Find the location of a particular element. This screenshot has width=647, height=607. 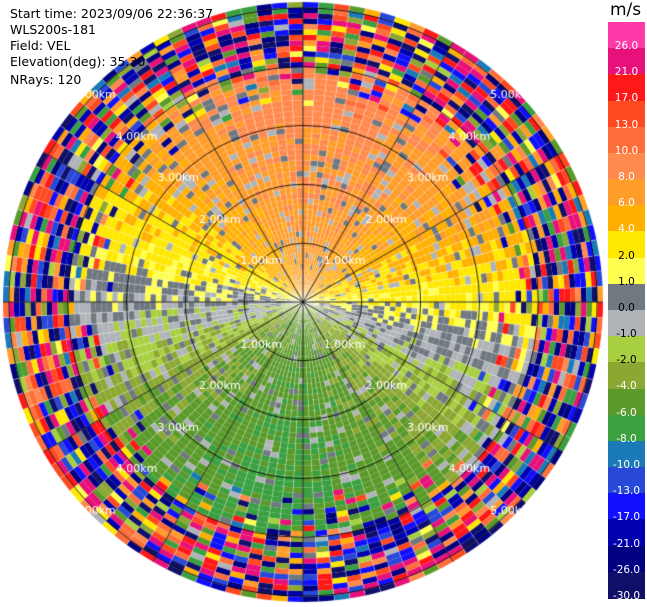

colorbar-tick-label: -30.0 is located at coordinates (626, 595).